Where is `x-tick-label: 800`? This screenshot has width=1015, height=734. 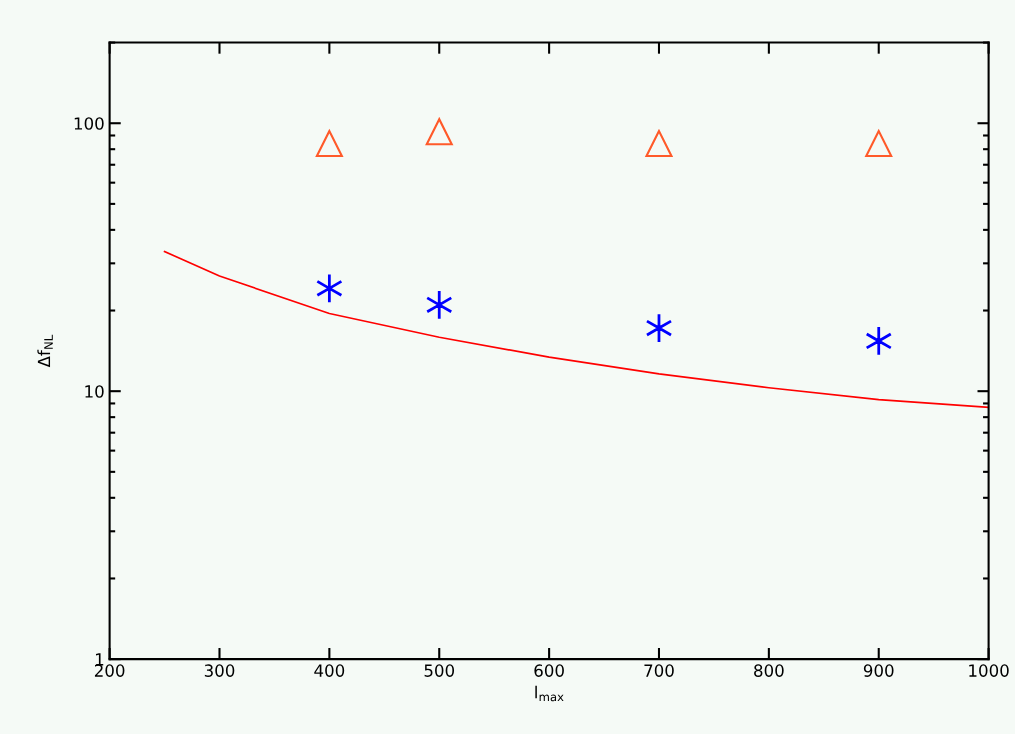 x-tick-label: 800 is located at coordinates (769, 670).